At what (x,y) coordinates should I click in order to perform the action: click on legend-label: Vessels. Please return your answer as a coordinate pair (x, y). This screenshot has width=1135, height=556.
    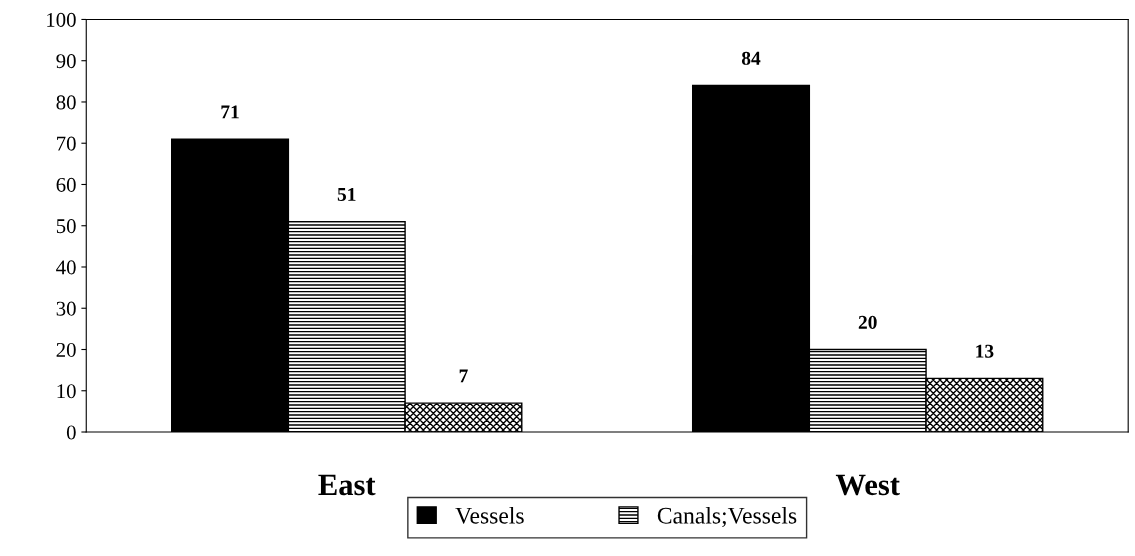
    Looking at the image, I should click on (489, 515).